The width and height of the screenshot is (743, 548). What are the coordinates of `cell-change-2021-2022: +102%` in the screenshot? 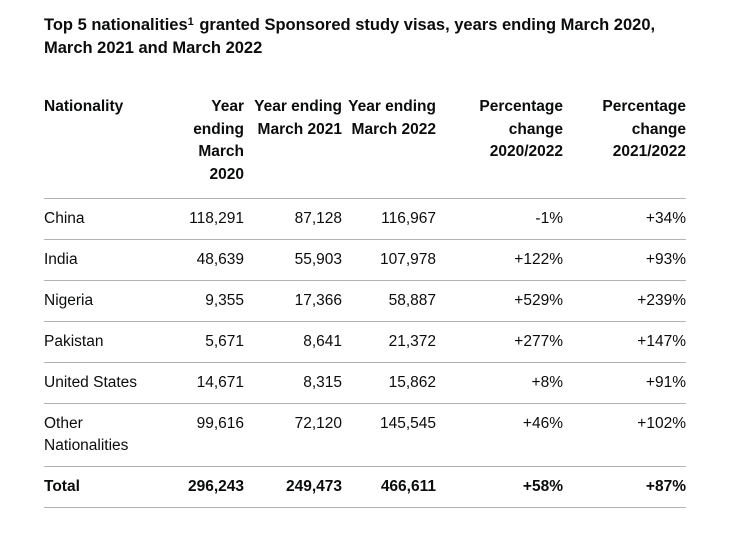 It's located at (624, 435).